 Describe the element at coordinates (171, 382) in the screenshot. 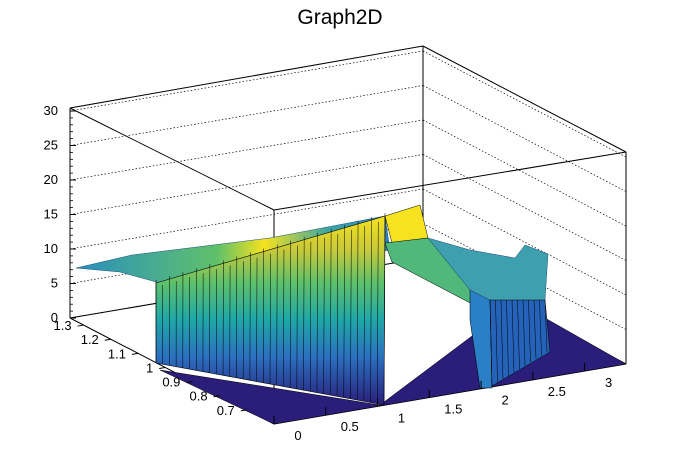

I see `y-tick-label: 0.9` at that location.